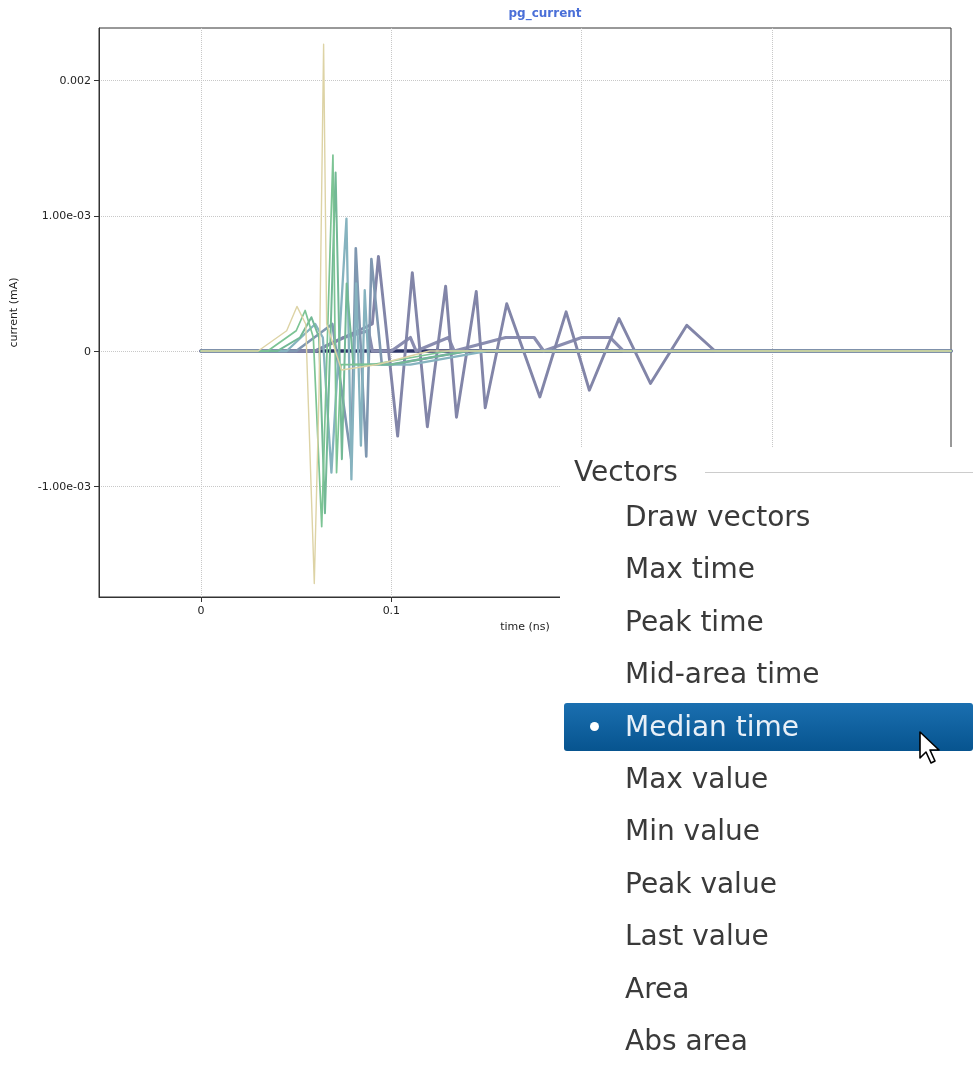 Image resolution: width=973 pixels, height=1066 pixels. Describe the element at coordinates (626, 472) in the screenshot. I see `annotation: Vectors` at that location.